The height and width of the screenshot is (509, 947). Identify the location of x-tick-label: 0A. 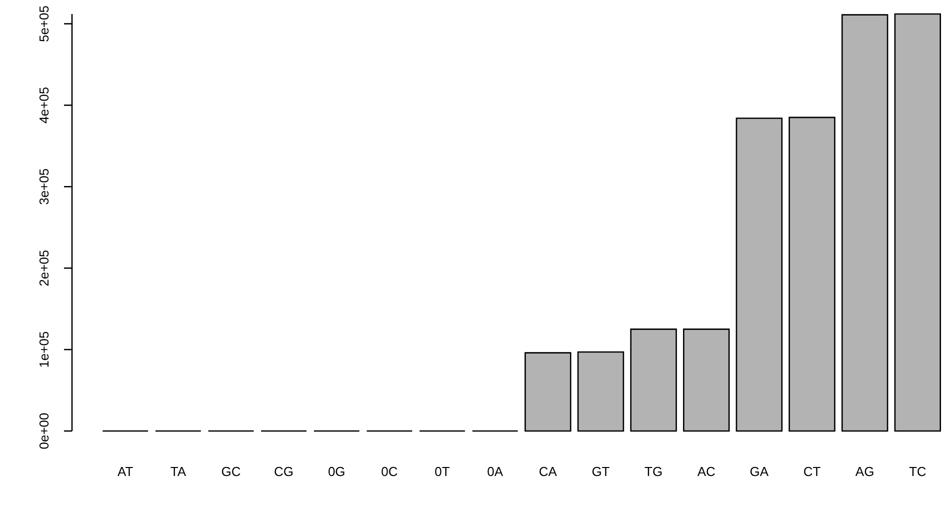
(495, 471).